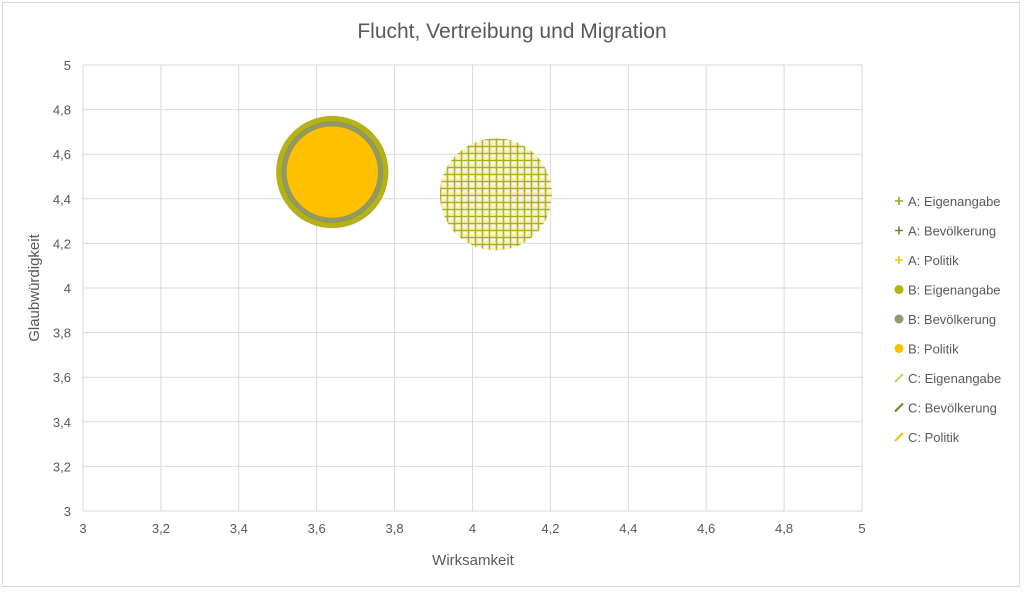  I want to click on legend-item: B: Eigenangabe, so click(947, 290).